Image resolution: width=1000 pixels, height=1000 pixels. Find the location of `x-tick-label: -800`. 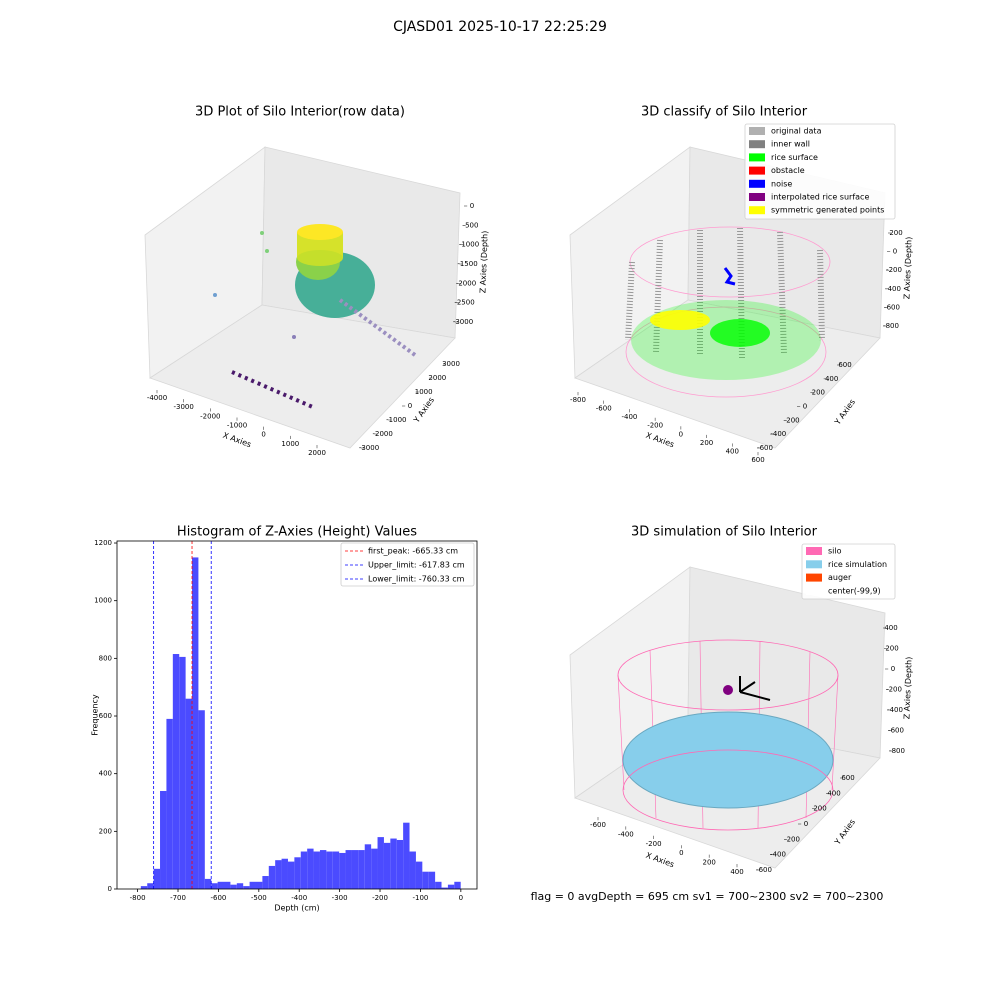

x-tick-label: -800 is located at coordinates (138, 898).